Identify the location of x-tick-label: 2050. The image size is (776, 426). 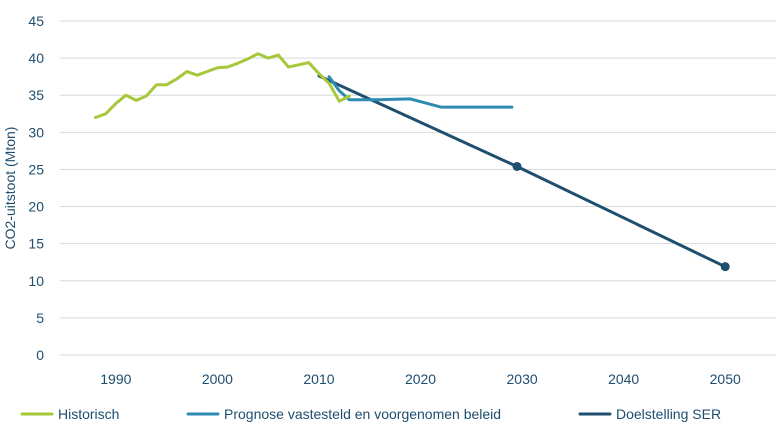
(725, 379).